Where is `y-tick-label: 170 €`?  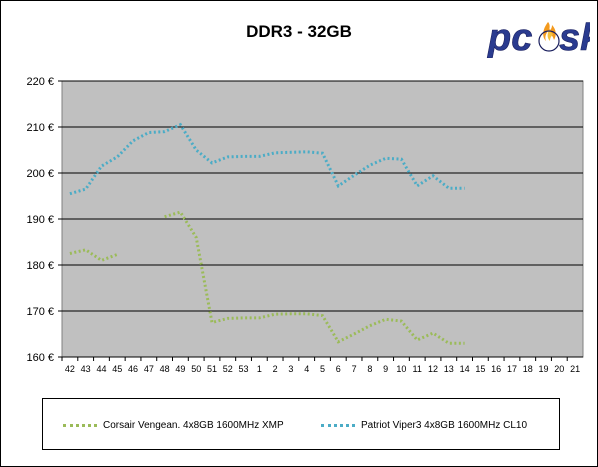 y-tick-label: 170 € is located at coordinates (40, 312).